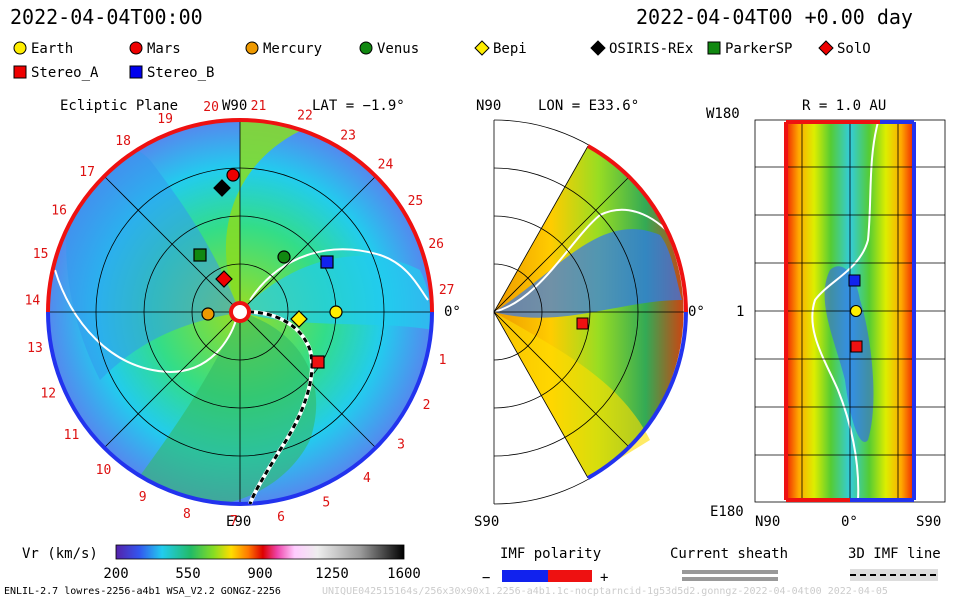  I want to click on legend-item-stereo-a: Stereo_A, so click(55, 72).